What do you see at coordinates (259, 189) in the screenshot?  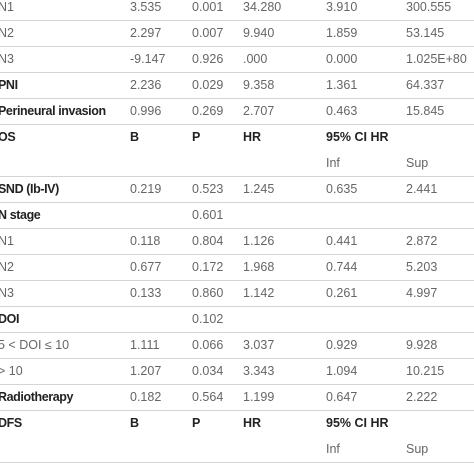 I see `hazard-ratio-cell: 1.245` at bounding box center [259, 189].